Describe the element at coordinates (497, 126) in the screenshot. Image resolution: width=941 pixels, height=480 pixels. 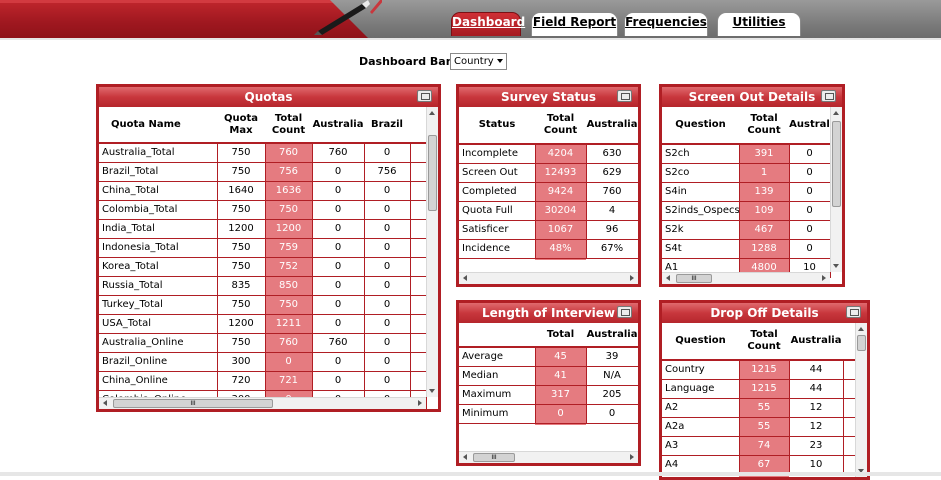
I see `column-header-status: Status` at that location.